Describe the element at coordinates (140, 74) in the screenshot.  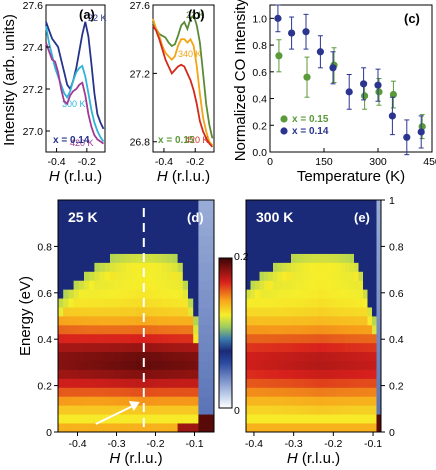
I see `y-tick-label: 27.2` at that location.